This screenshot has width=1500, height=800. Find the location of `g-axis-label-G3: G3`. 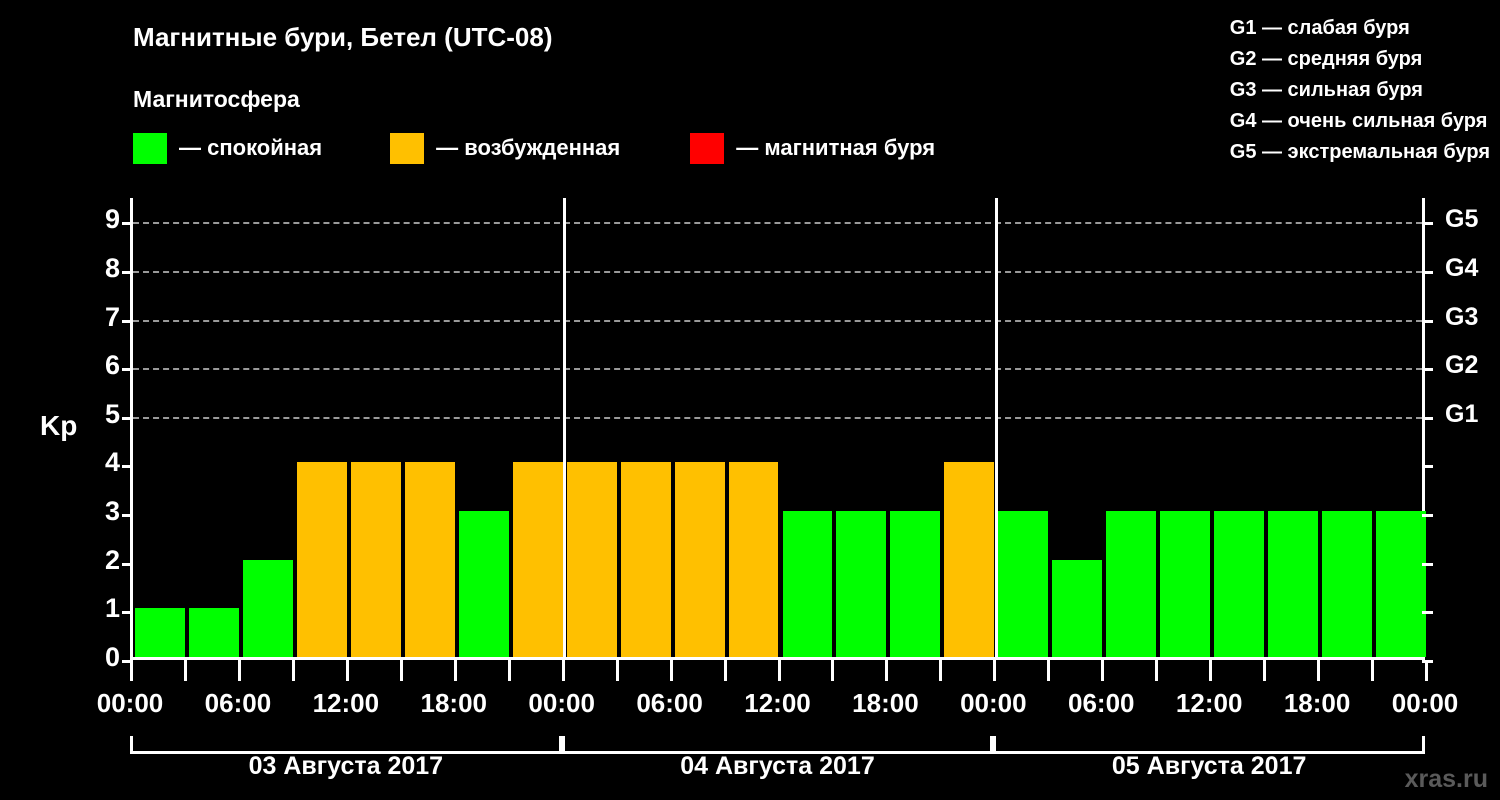

g-axis-label-G3: G3 is located at coordinates (1462, 316).